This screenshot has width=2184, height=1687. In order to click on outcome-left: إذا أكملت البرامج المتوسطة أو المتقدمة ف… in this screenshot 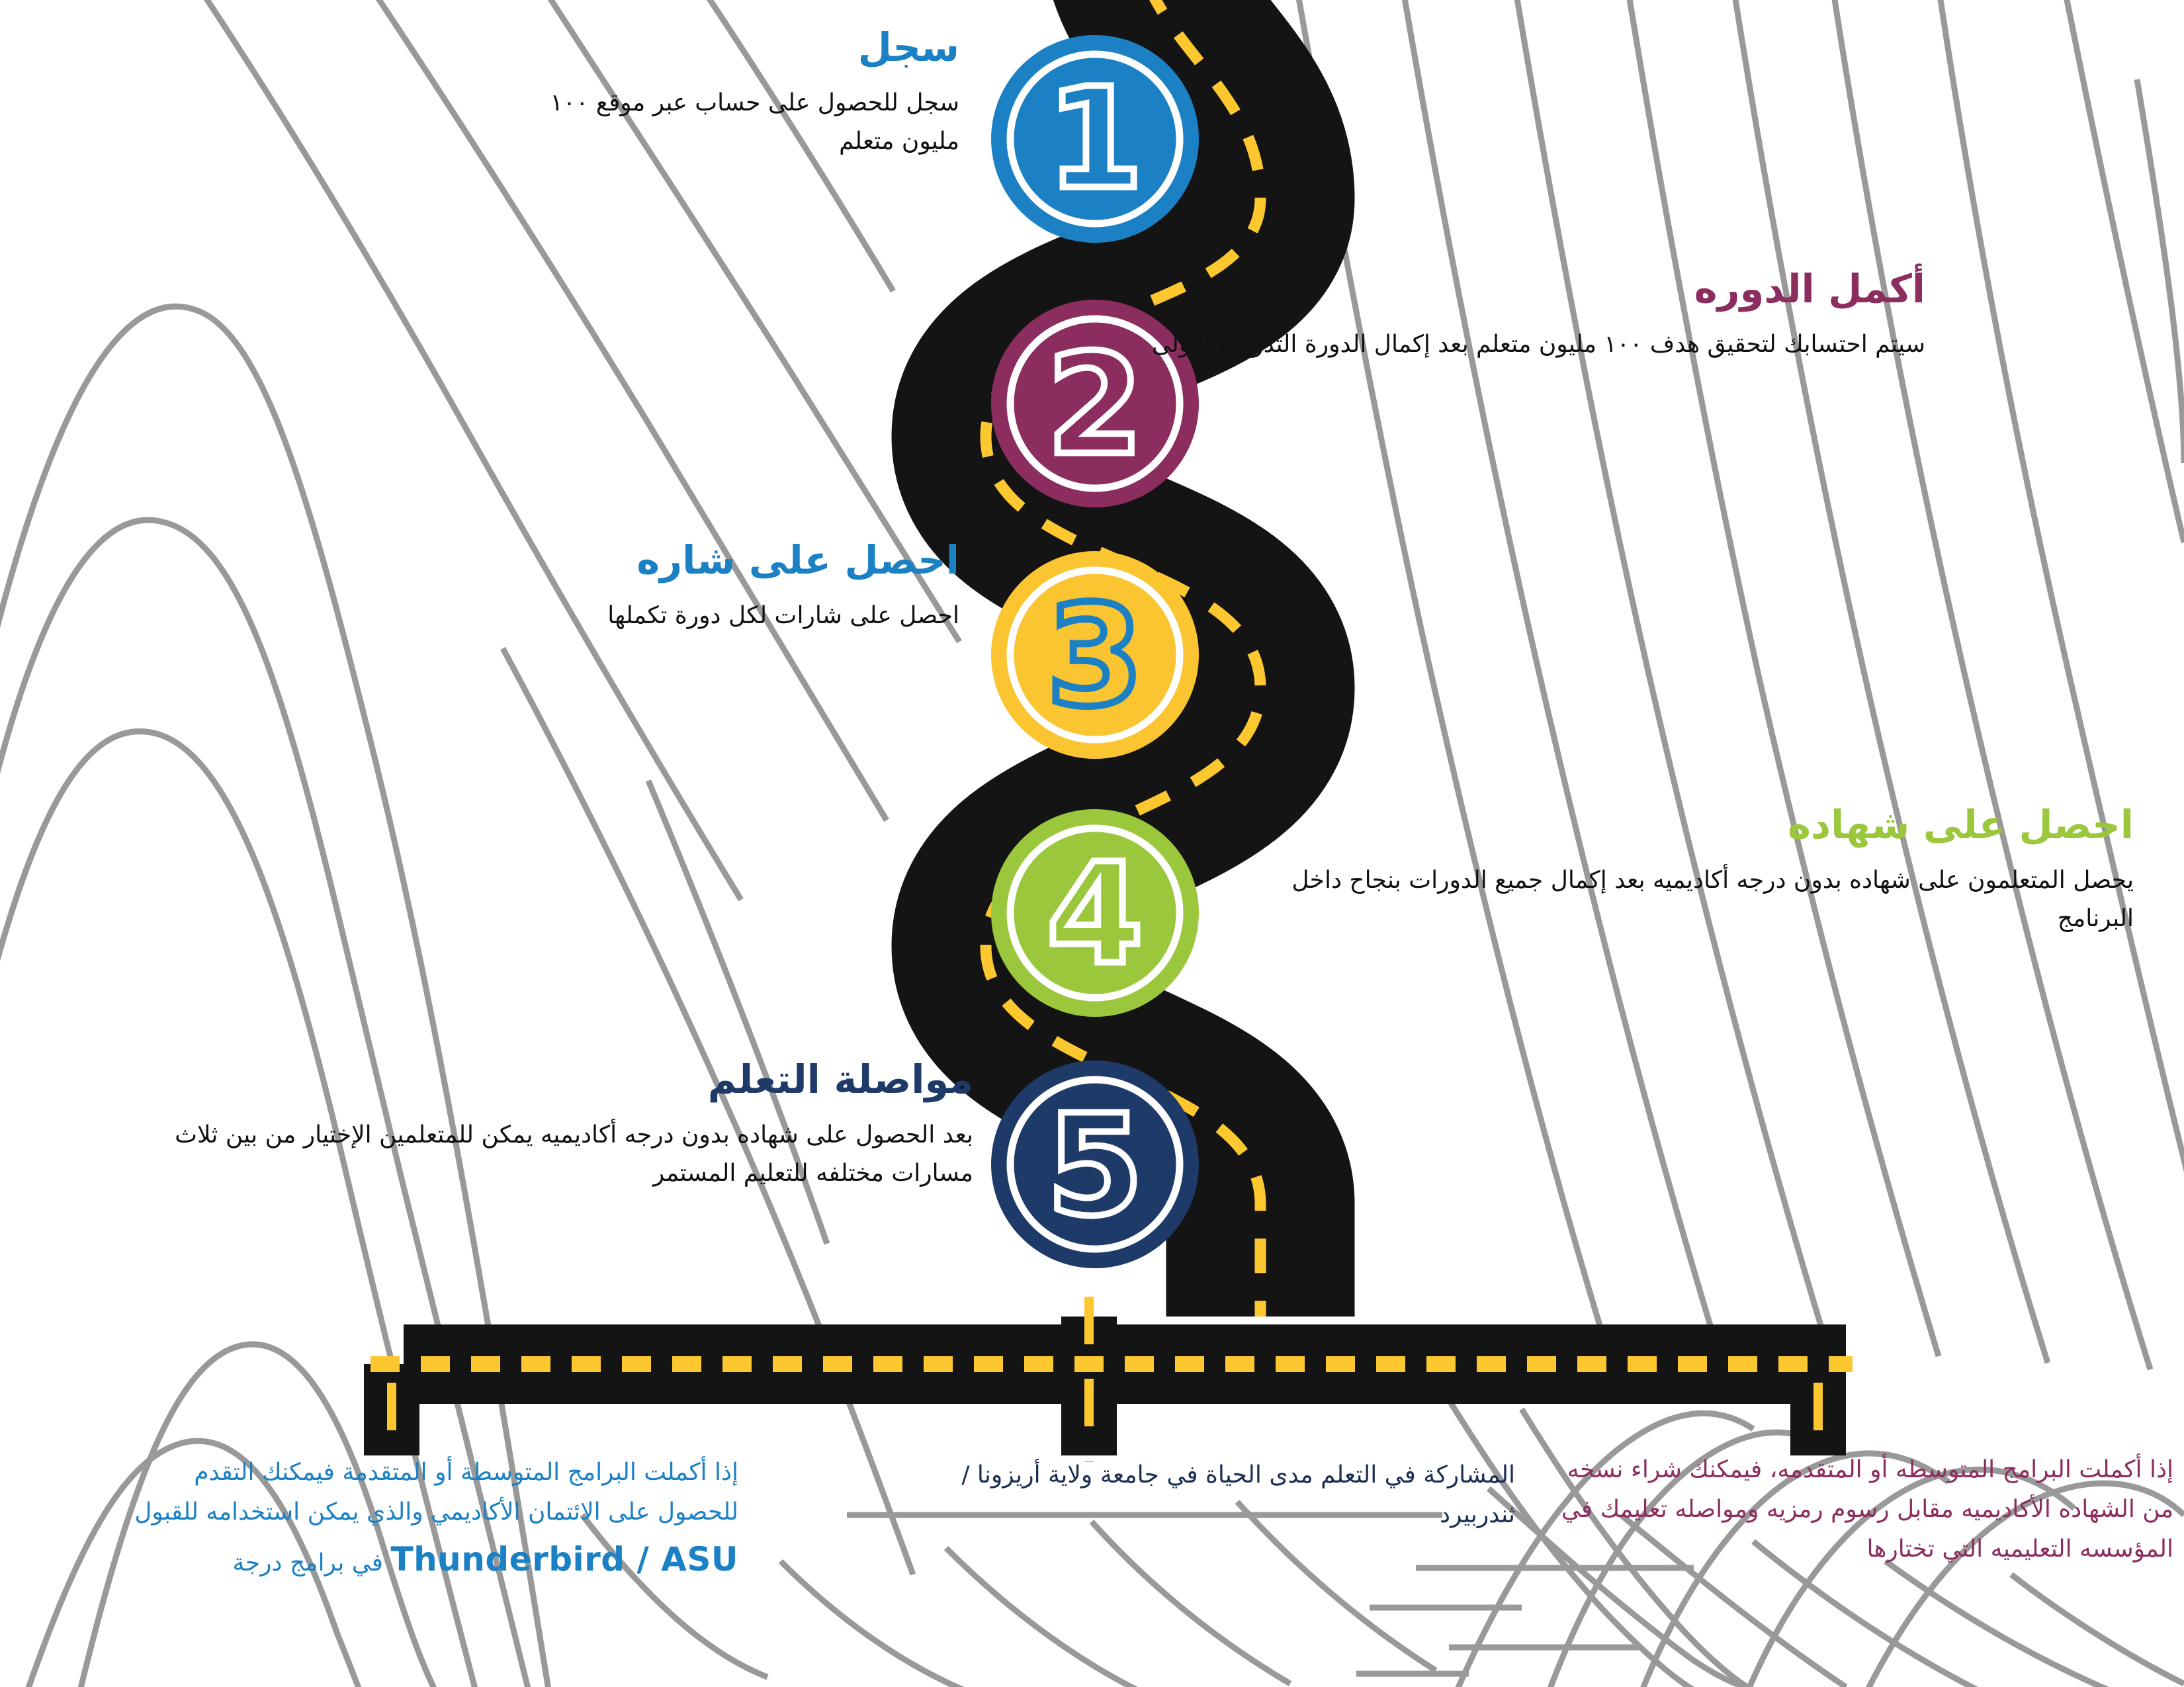, I will do `click(431, 1520)`.